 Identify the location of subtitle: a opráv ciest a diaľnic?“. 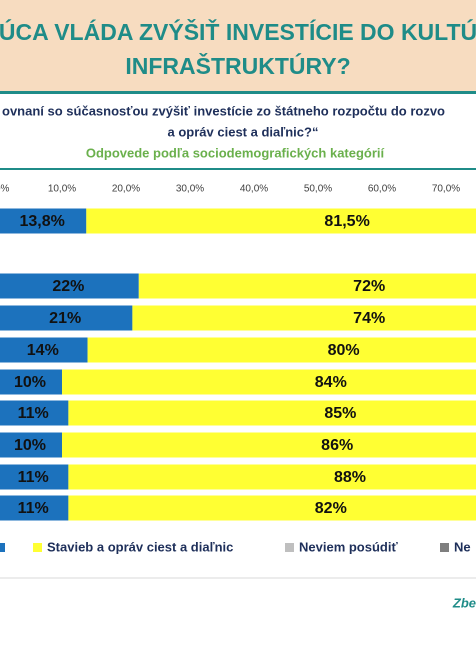
(243, 131).